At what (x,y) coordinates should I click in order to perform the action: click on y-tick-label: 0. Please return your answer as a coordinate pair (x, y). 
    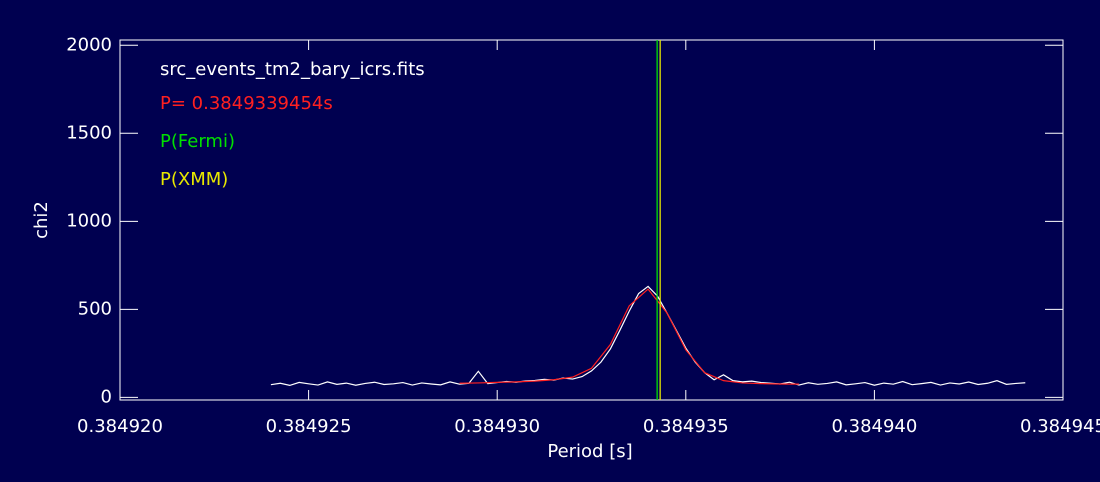
    Looking at the image, I should click on (106, 396).